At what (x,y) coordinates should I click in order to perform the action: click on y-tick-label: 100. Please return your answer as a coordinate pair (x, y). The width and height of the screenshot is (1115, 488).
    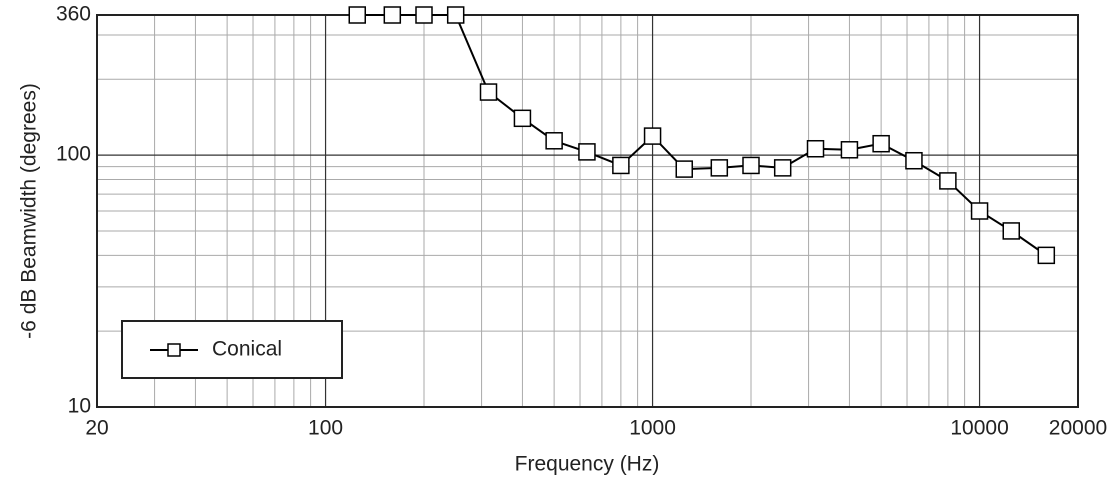
    Looking at the image, I should click on (73, 154).